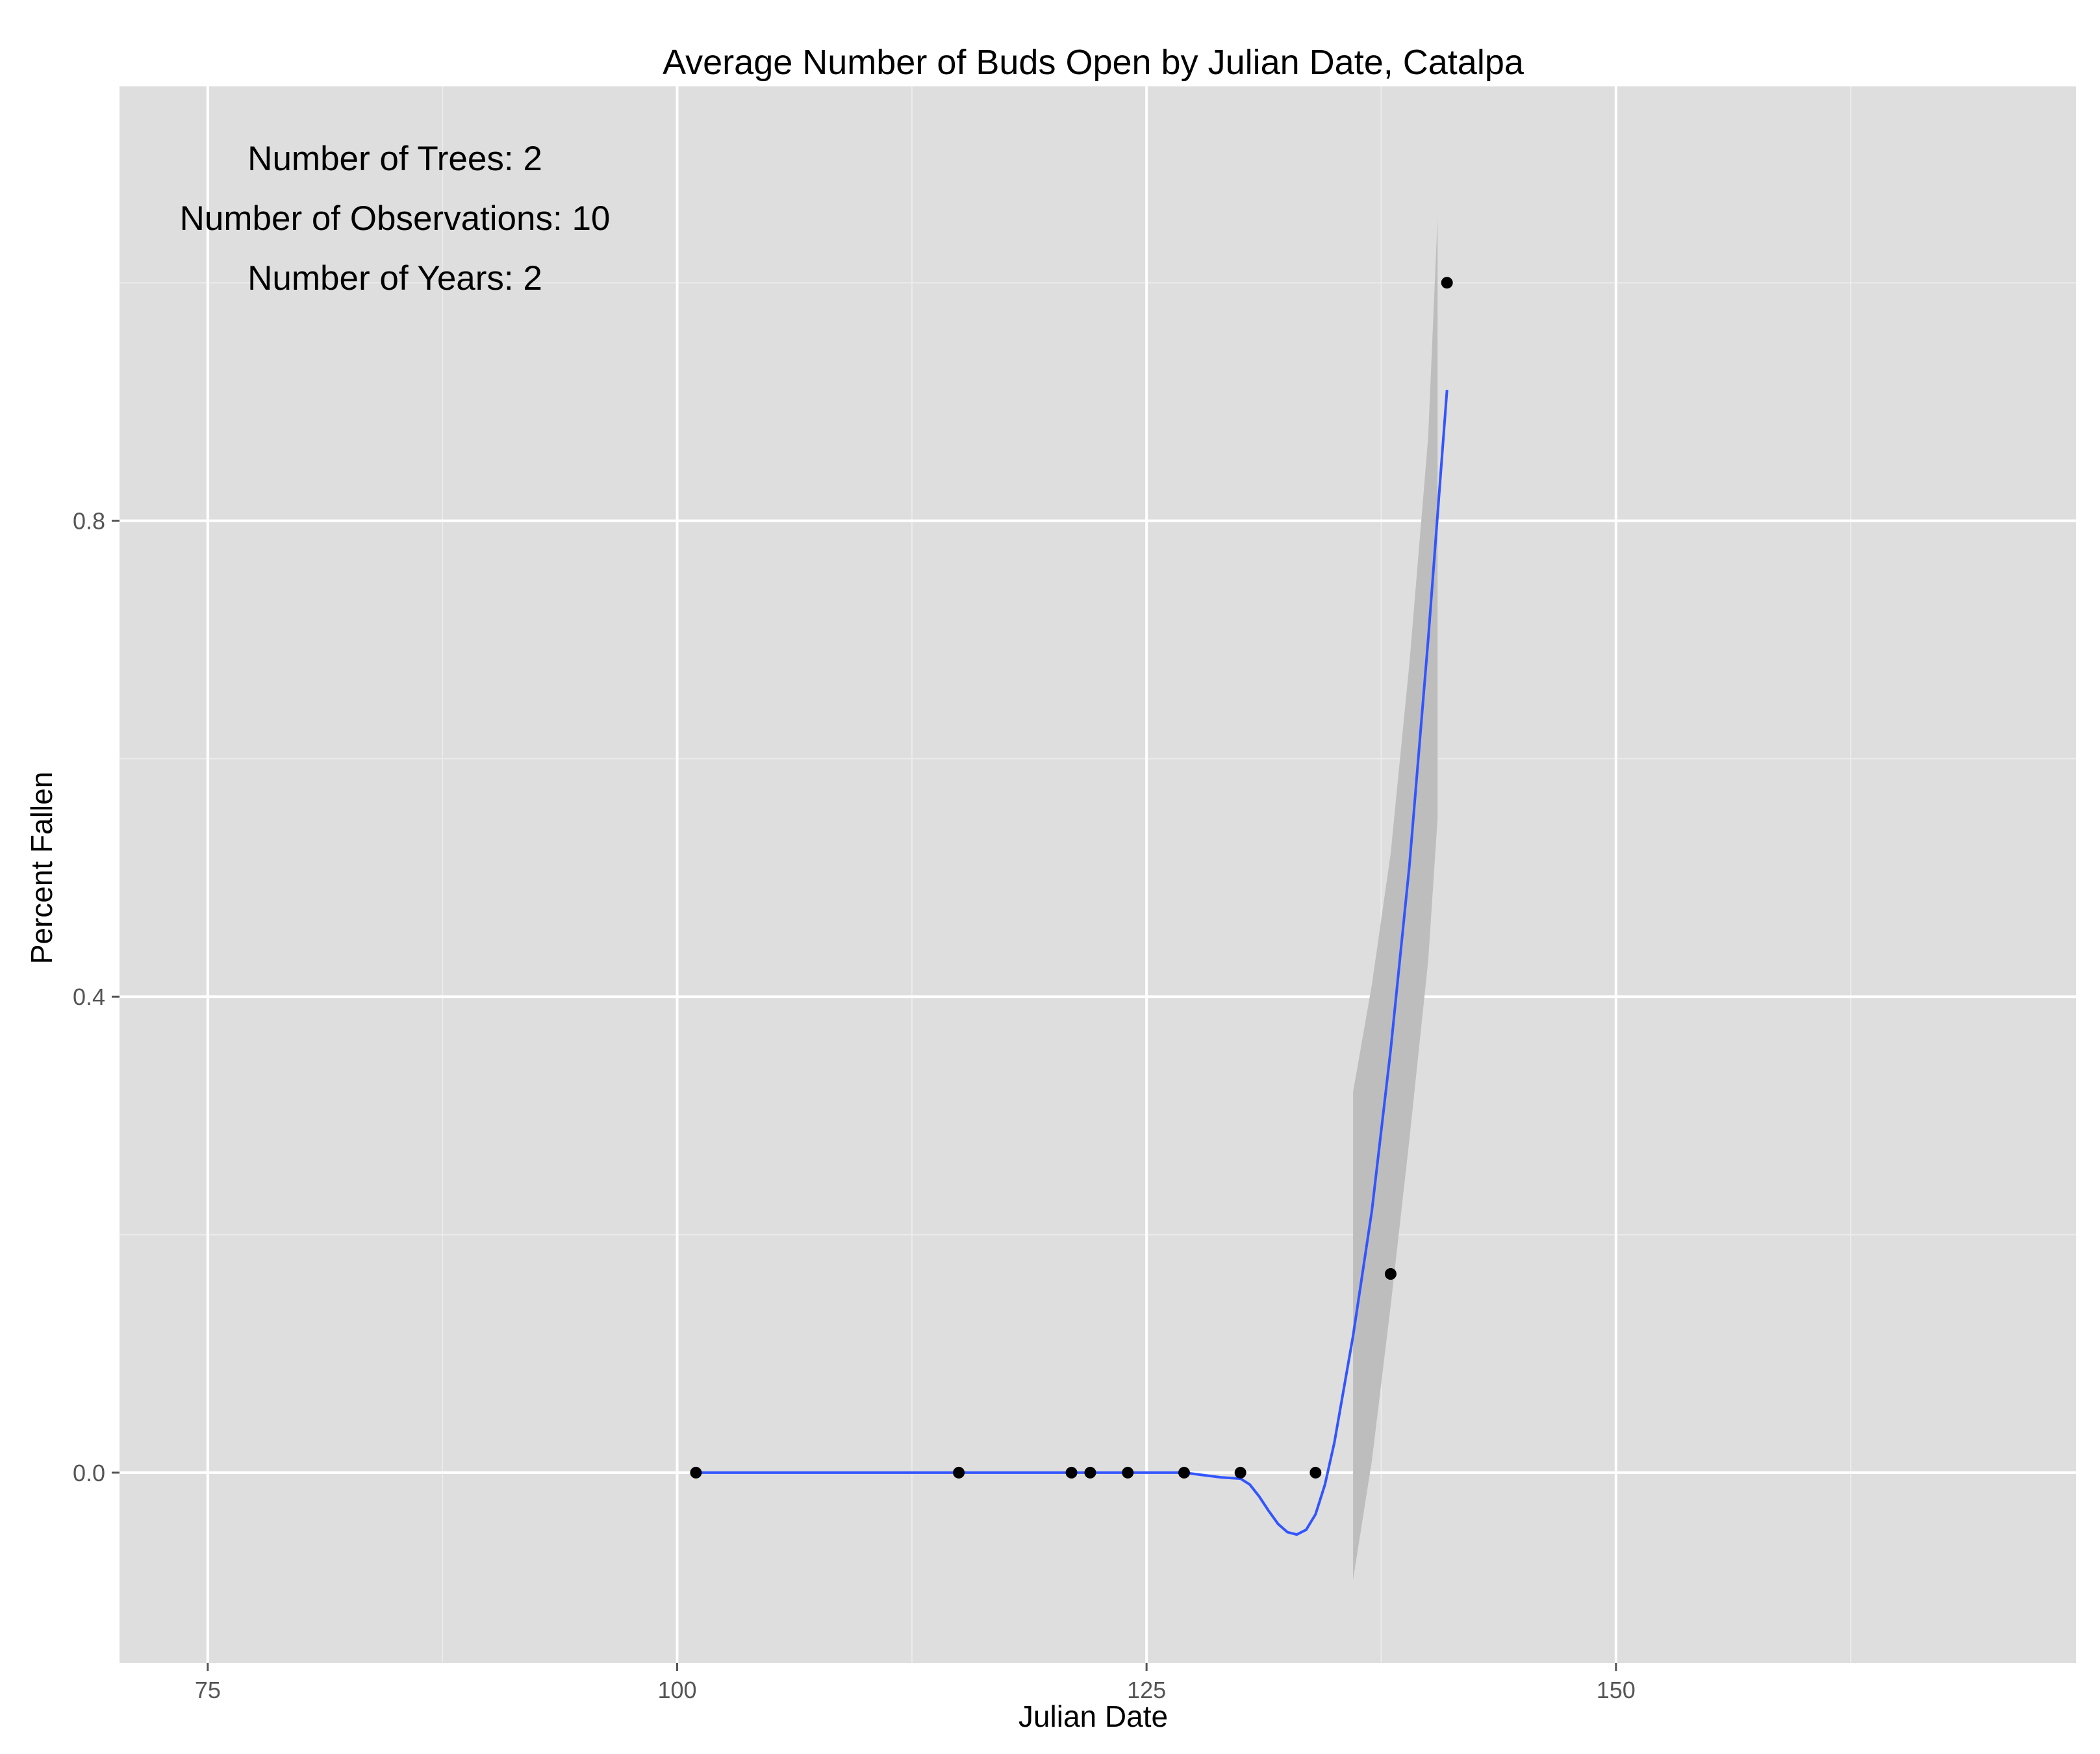 The image size is (2100, 1754). What do you see at coordinates (89, 1473) in the screenshot?
I see `y-tick-label: 0.0` at bounding box center [89, 1473].